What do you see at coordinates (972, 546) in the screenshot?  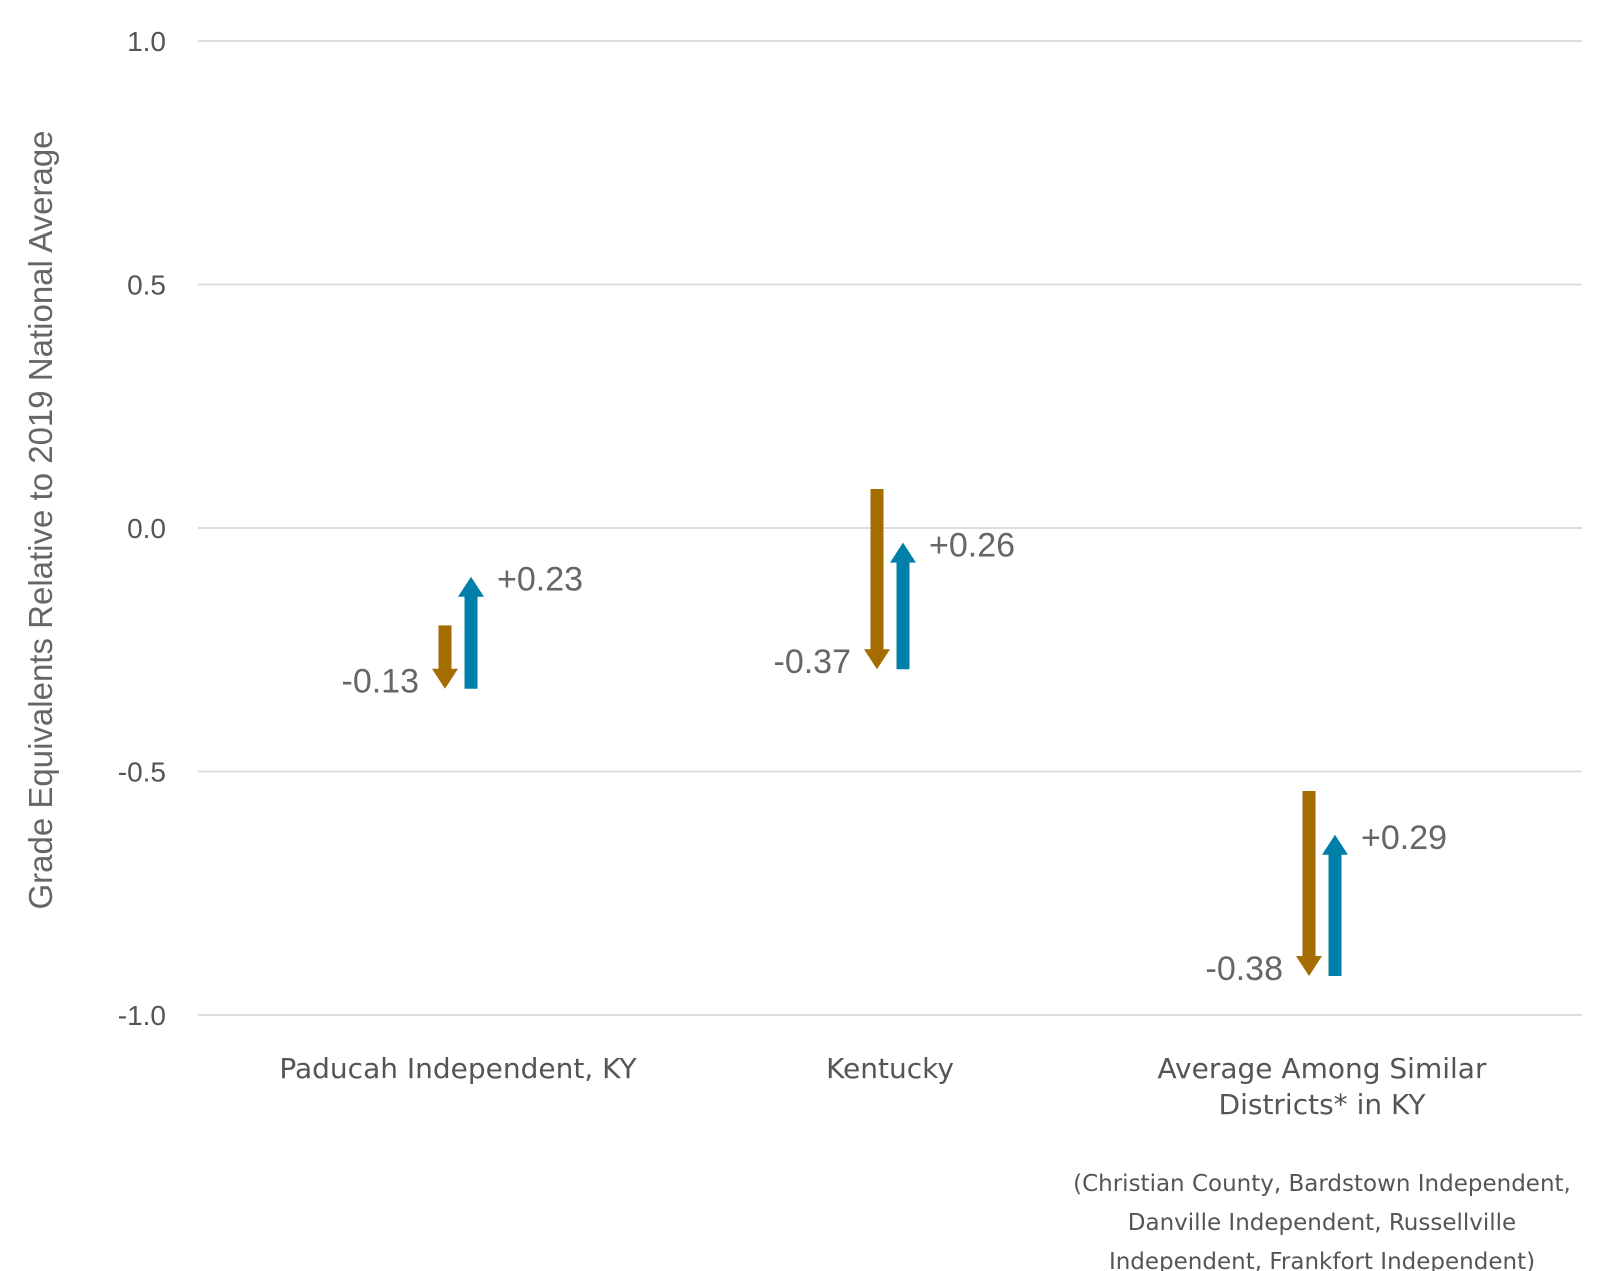 I see `recovery-data-label: +0.26` at bounding box center [972, 546].